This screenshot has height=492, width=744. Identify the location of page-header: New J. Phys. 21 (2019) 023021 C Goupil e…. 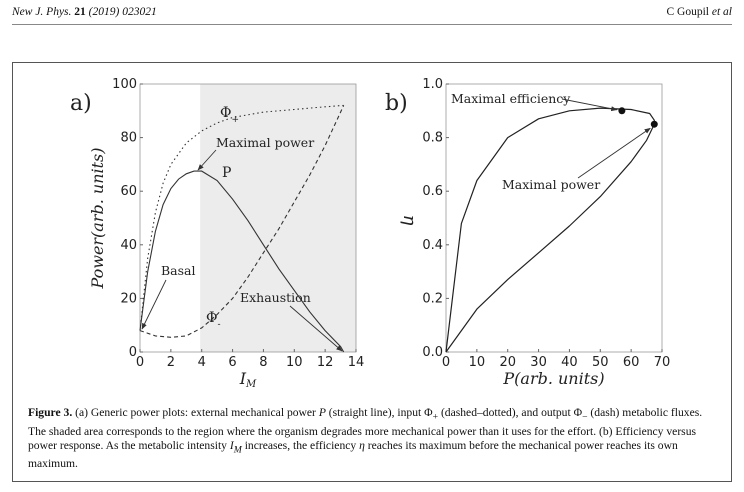
(372, 14).